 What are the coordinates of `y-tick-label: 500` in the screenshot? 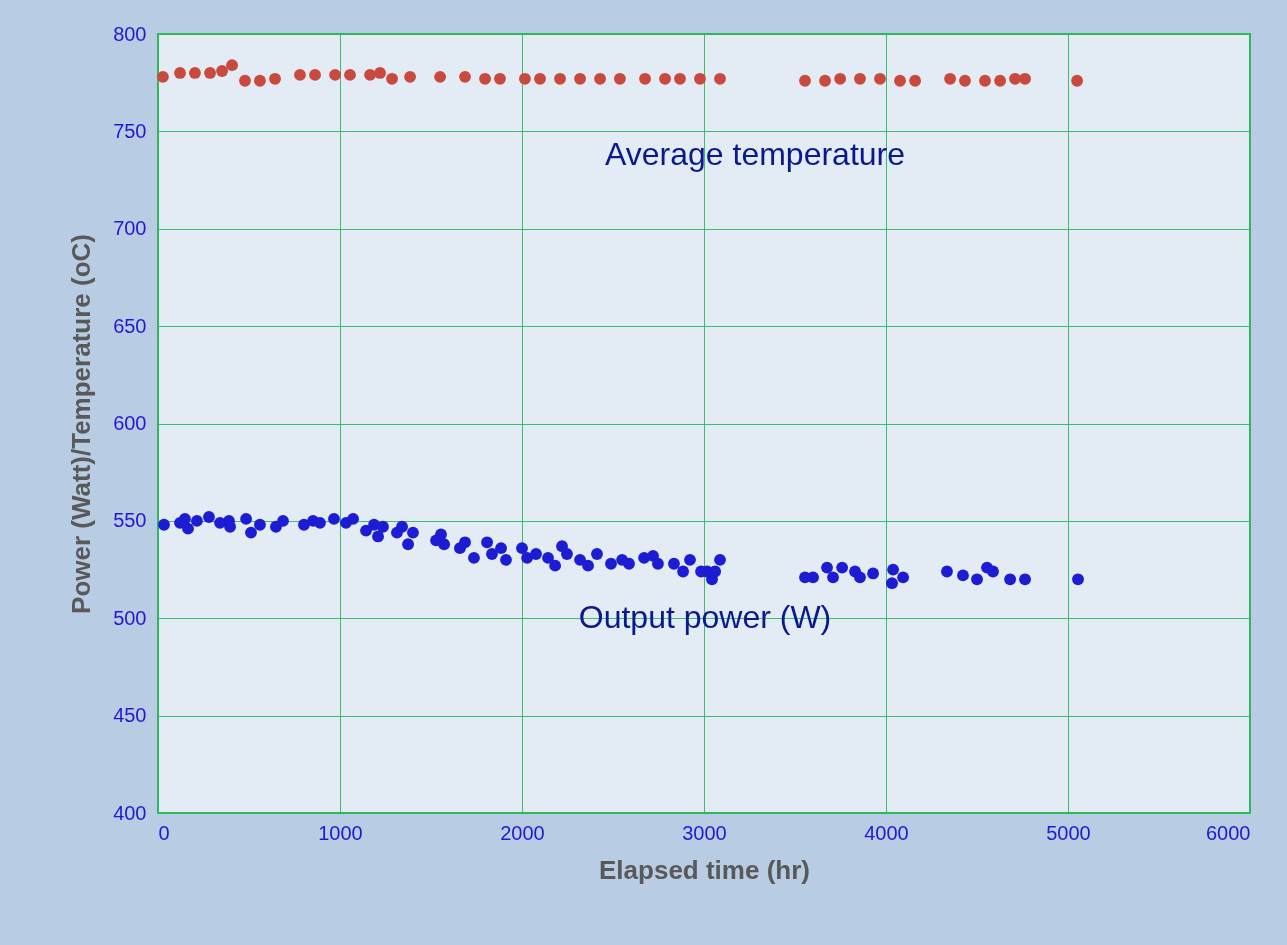 It's located at (130, 617).